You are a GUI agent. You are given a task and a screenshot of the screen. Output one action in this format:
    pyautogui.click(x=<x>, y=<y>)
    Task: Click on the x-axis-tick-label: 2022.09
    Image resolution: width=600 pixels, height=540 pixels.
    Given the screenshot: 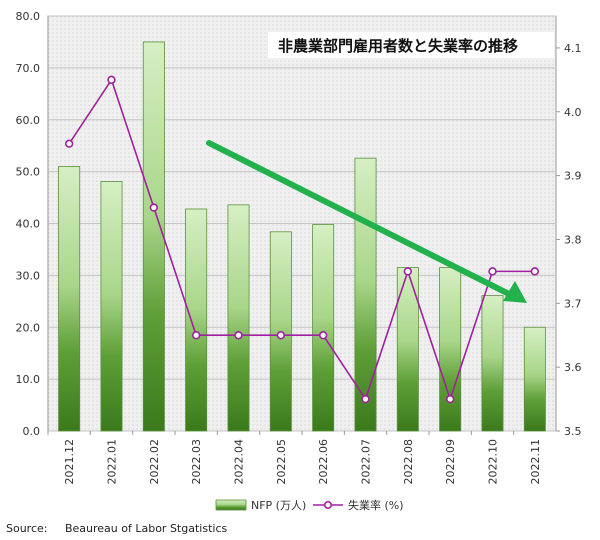 What is the action you would take?
    pyautogui.click(x=450, y=462)
    